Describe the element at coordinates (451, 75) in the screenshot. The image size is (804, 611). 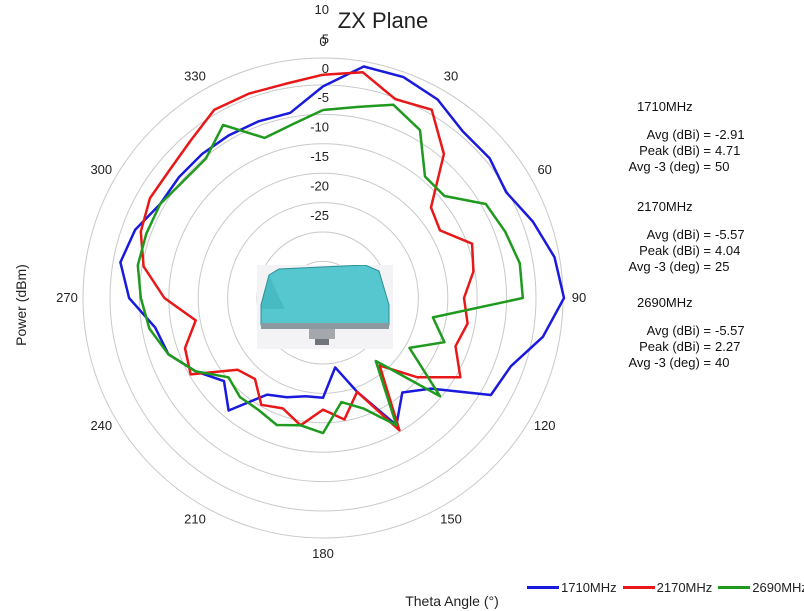
I see `angle-tick-label: 30` at that location.